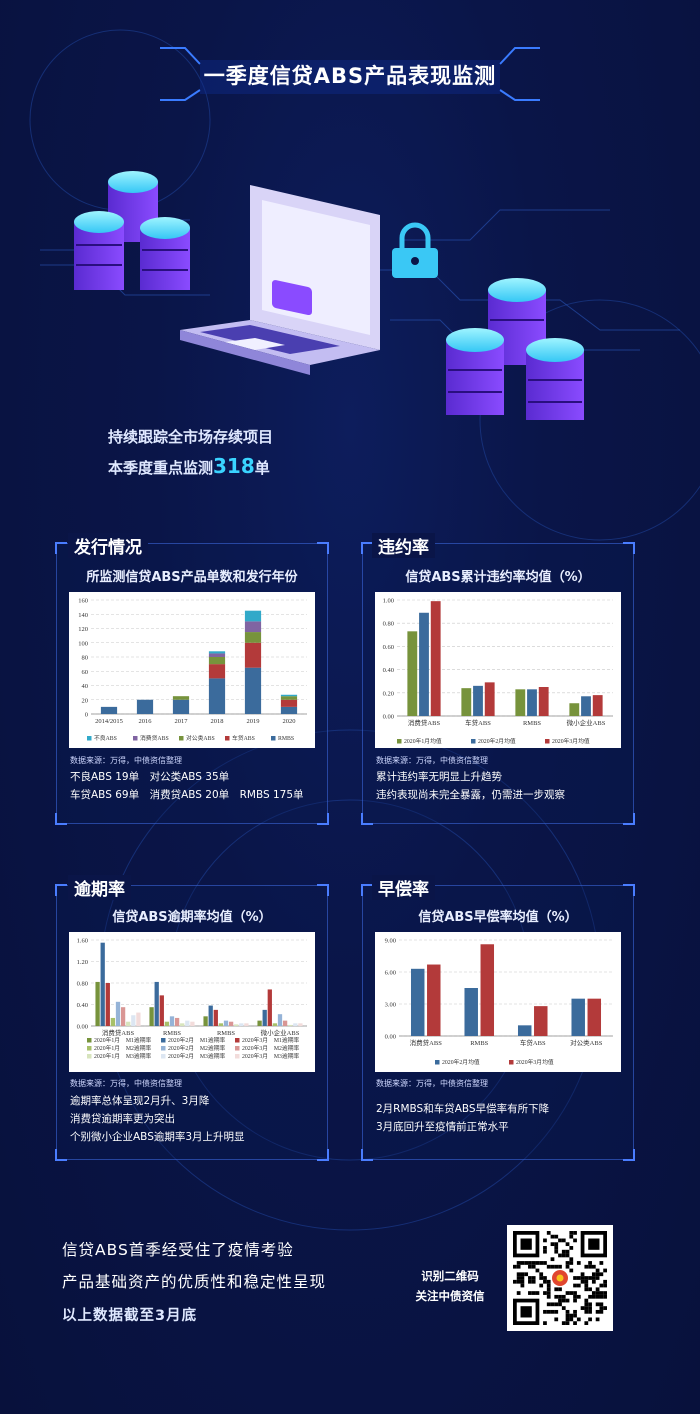 This screenshot has height=1414, width=700. Describe the element at coordinates (442, 1127) in the screenshot. I see `prepayment-note-2: 3月底回升至疫情前正常水平` at that location.